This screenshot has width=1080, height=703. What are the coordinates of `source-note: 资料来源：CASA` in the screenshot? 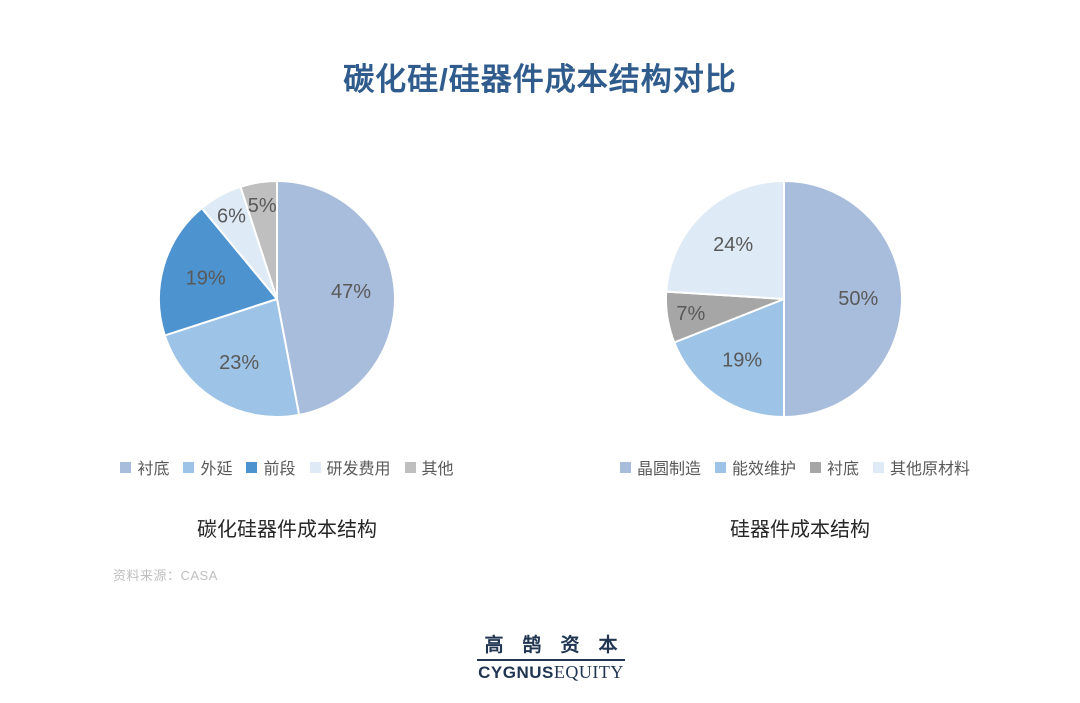 It's located at (165, 575).